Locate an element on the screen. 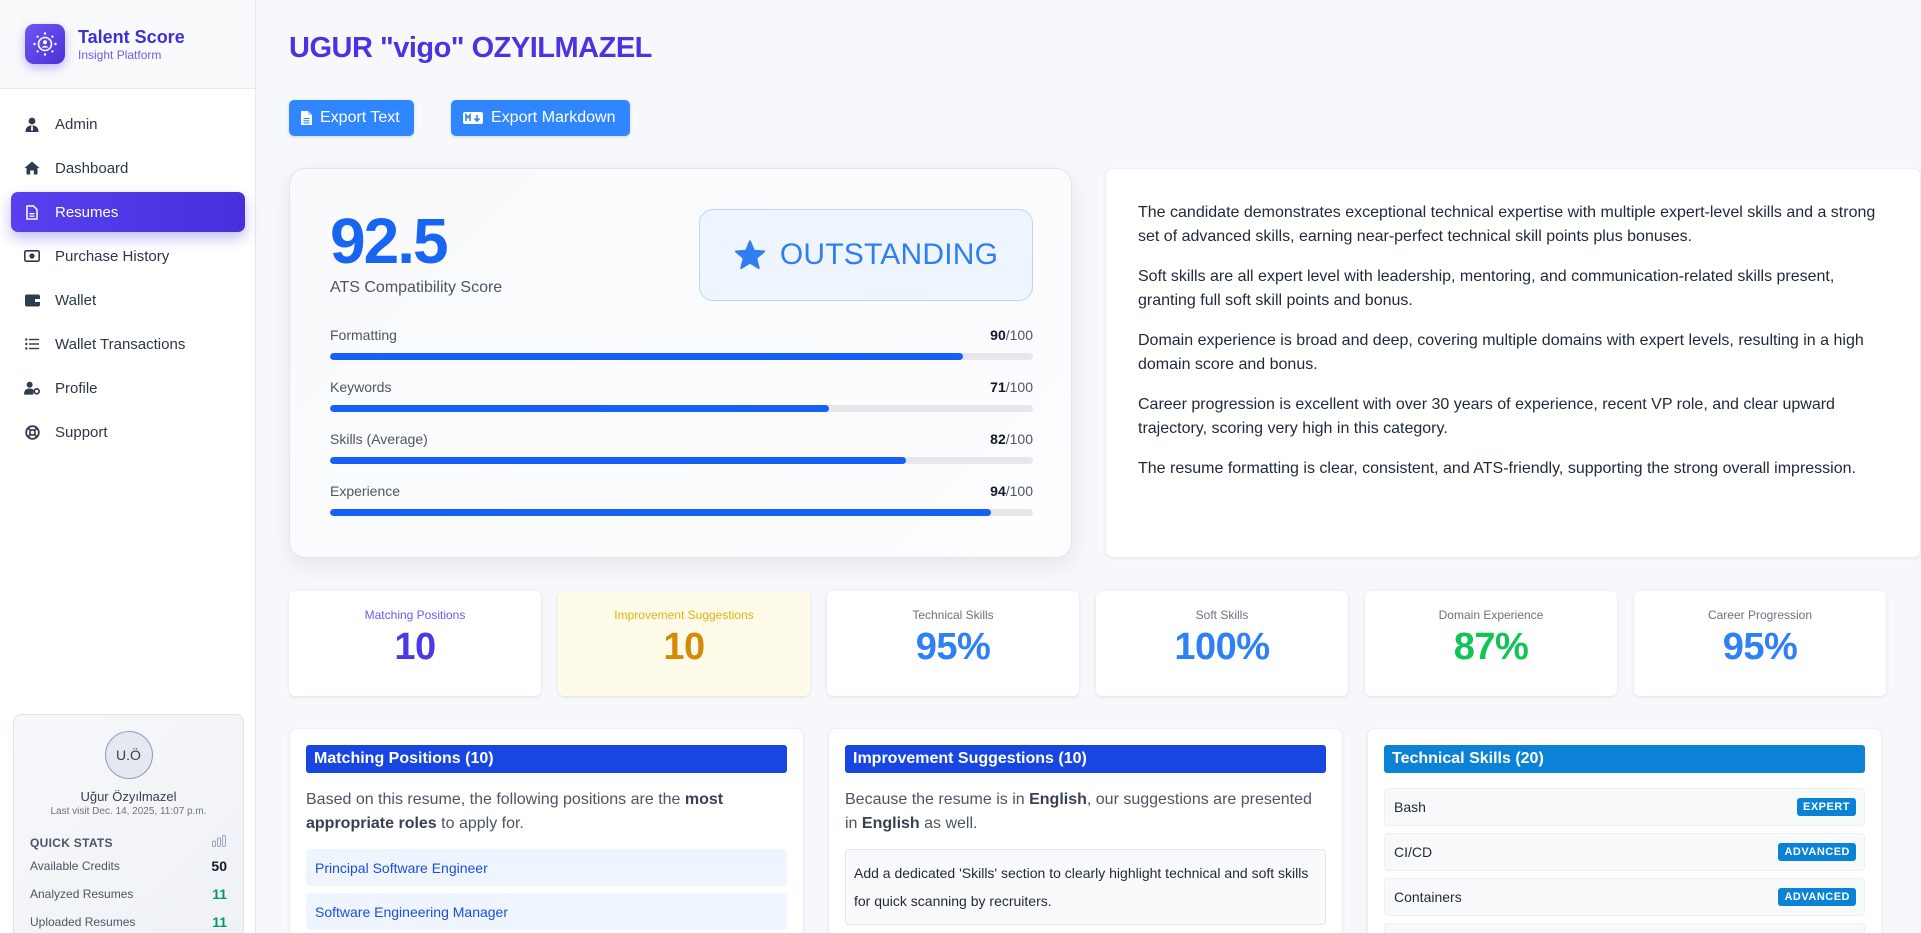 Image resolution: width=1921 pixels, height=933 pixels. stat-matching-positions: Matching Positions 10 is located at coordinates (415, 643).